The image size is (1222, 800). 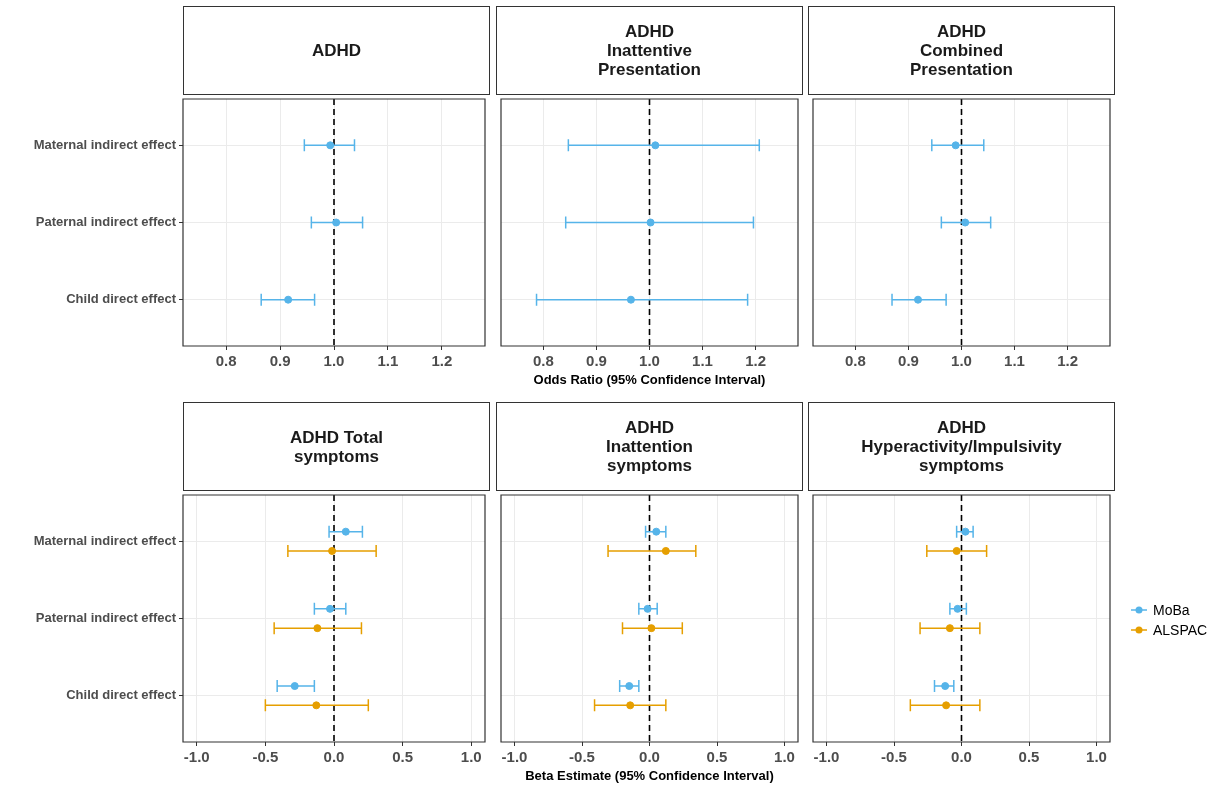 What do you see at coordinates (961, 50) in the screenshot?
I see `chart-title: ADHD Combined Presentation` at bounding box center [961, 50].